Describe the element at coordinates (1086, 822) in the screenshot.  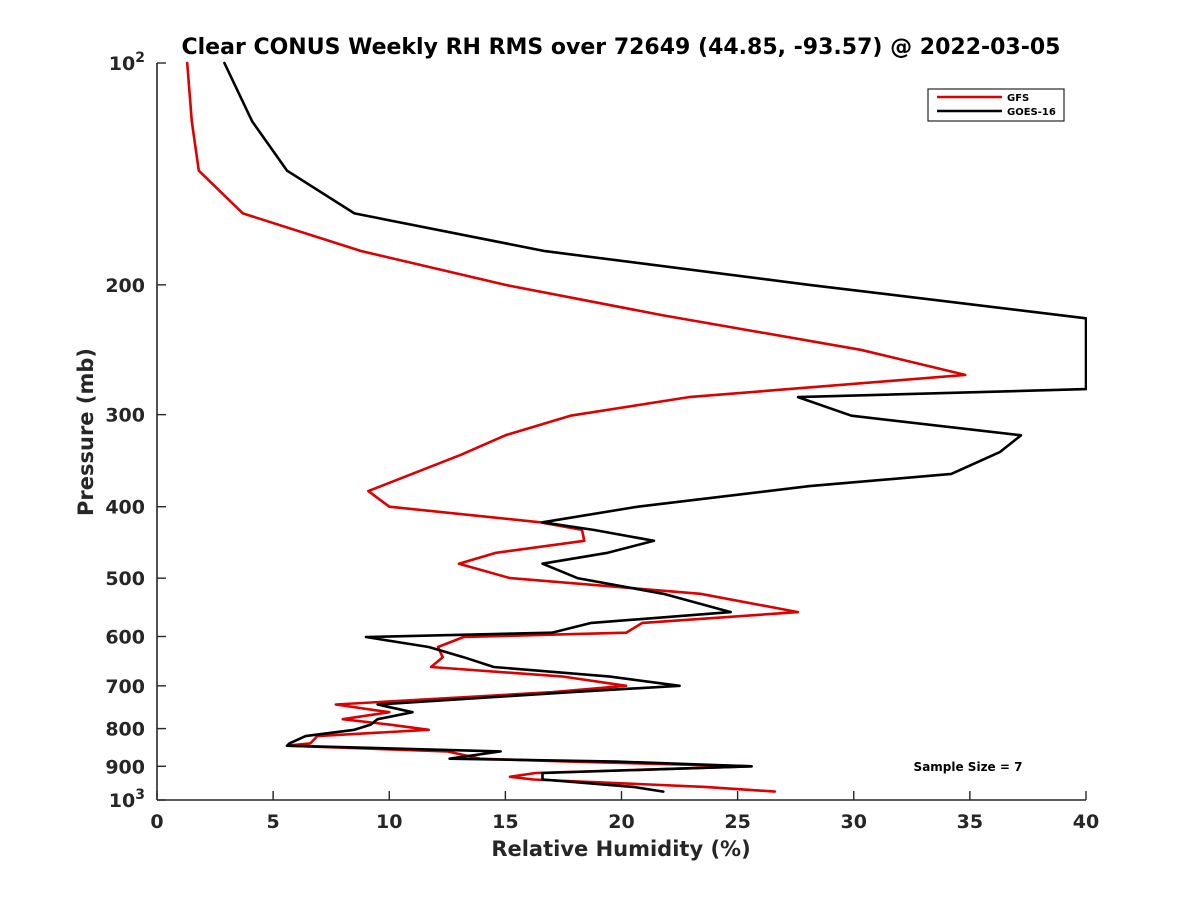
I see `x-tick-label: 40` at that location.